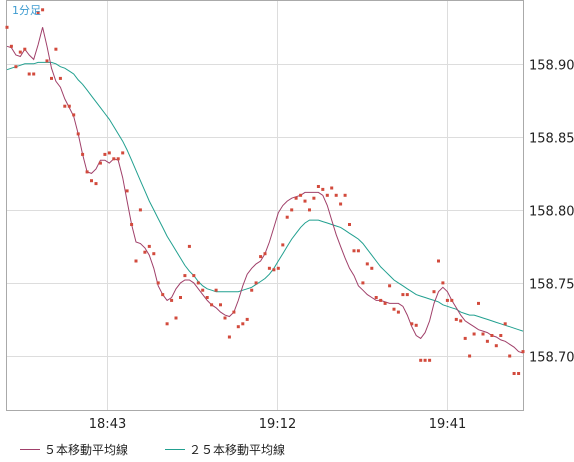  I want to click on y-tick-label: 158.75, so click(551, 285).